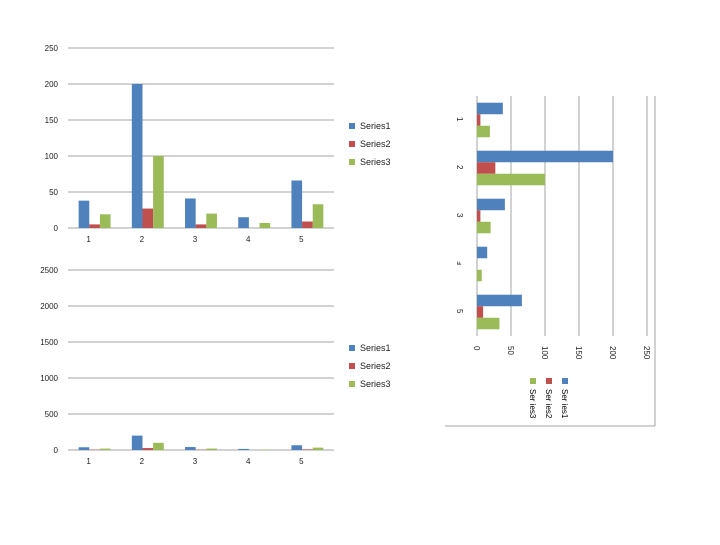 This screenshot has width=720, height=545. Describe the element at coordinates (459, 119) in the screenshot. I see `chart3-category-label: 1` at that location.